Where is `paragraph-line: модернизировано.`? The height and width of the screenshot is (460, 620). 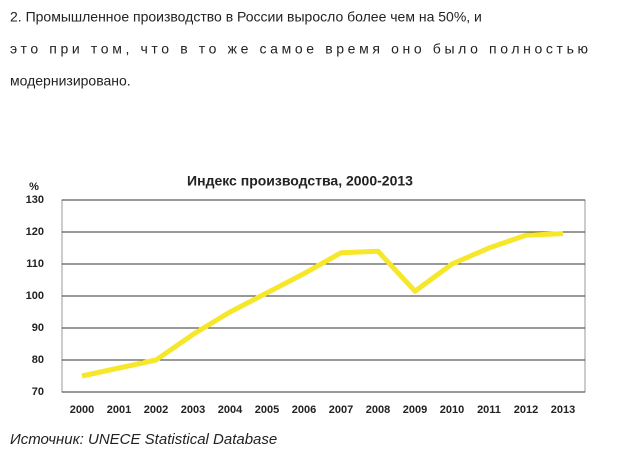 paragraph-line: модернизировано. is located at coordinates (70, 81).